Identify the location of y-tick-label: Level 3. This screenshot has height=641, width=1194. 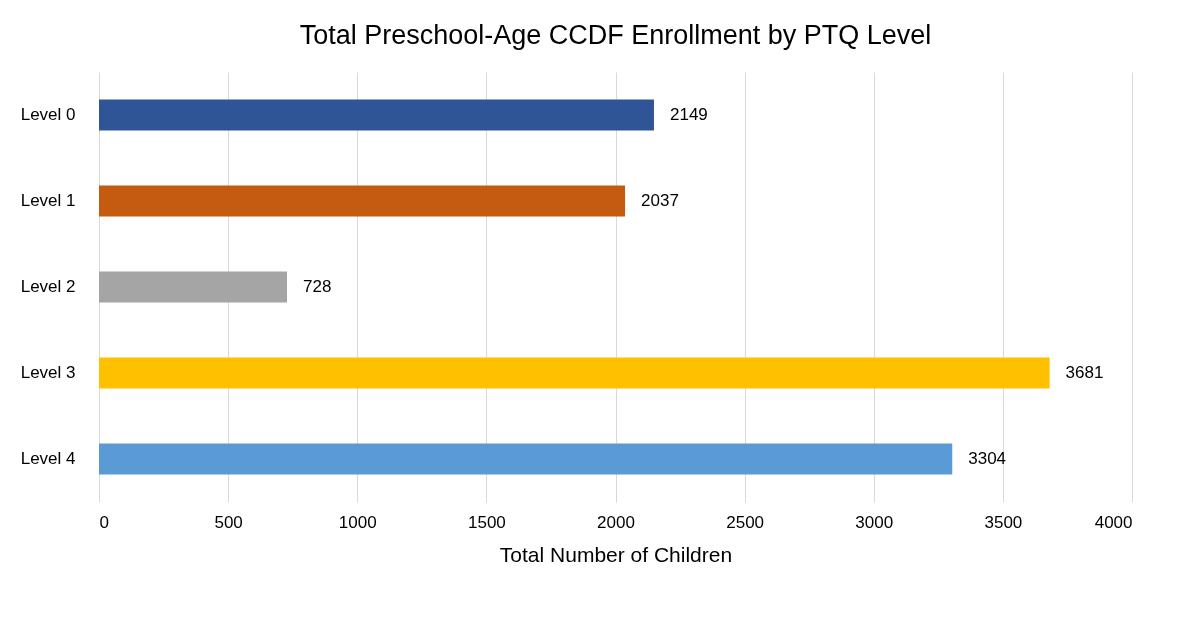
(48, 372).